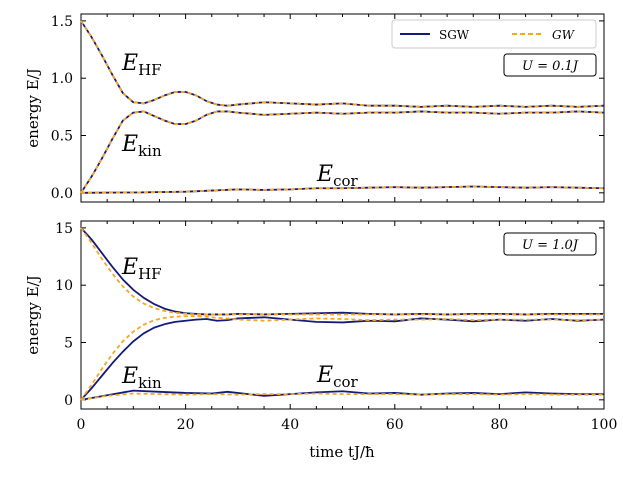  What do you see at coordinates (141, 146) in the screenshot?
I see `top-label-ekin: Ekin` at bounding box center [141, 146].